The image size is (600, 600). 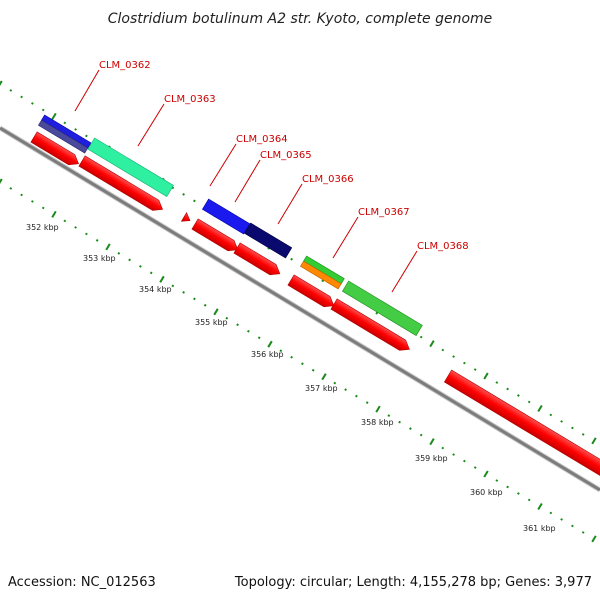 I want to click on feature-clm0365-upper, so click(x=268, y=240).